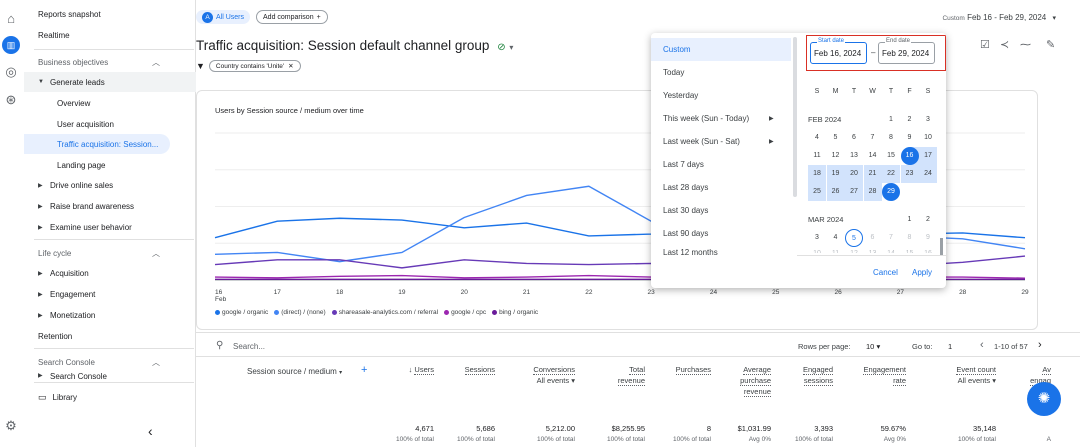  What do you see at coordinates (55, 336) in the screenshot?
I see `sidebar-item-retention: Retention` at bounding box center [55, 336].